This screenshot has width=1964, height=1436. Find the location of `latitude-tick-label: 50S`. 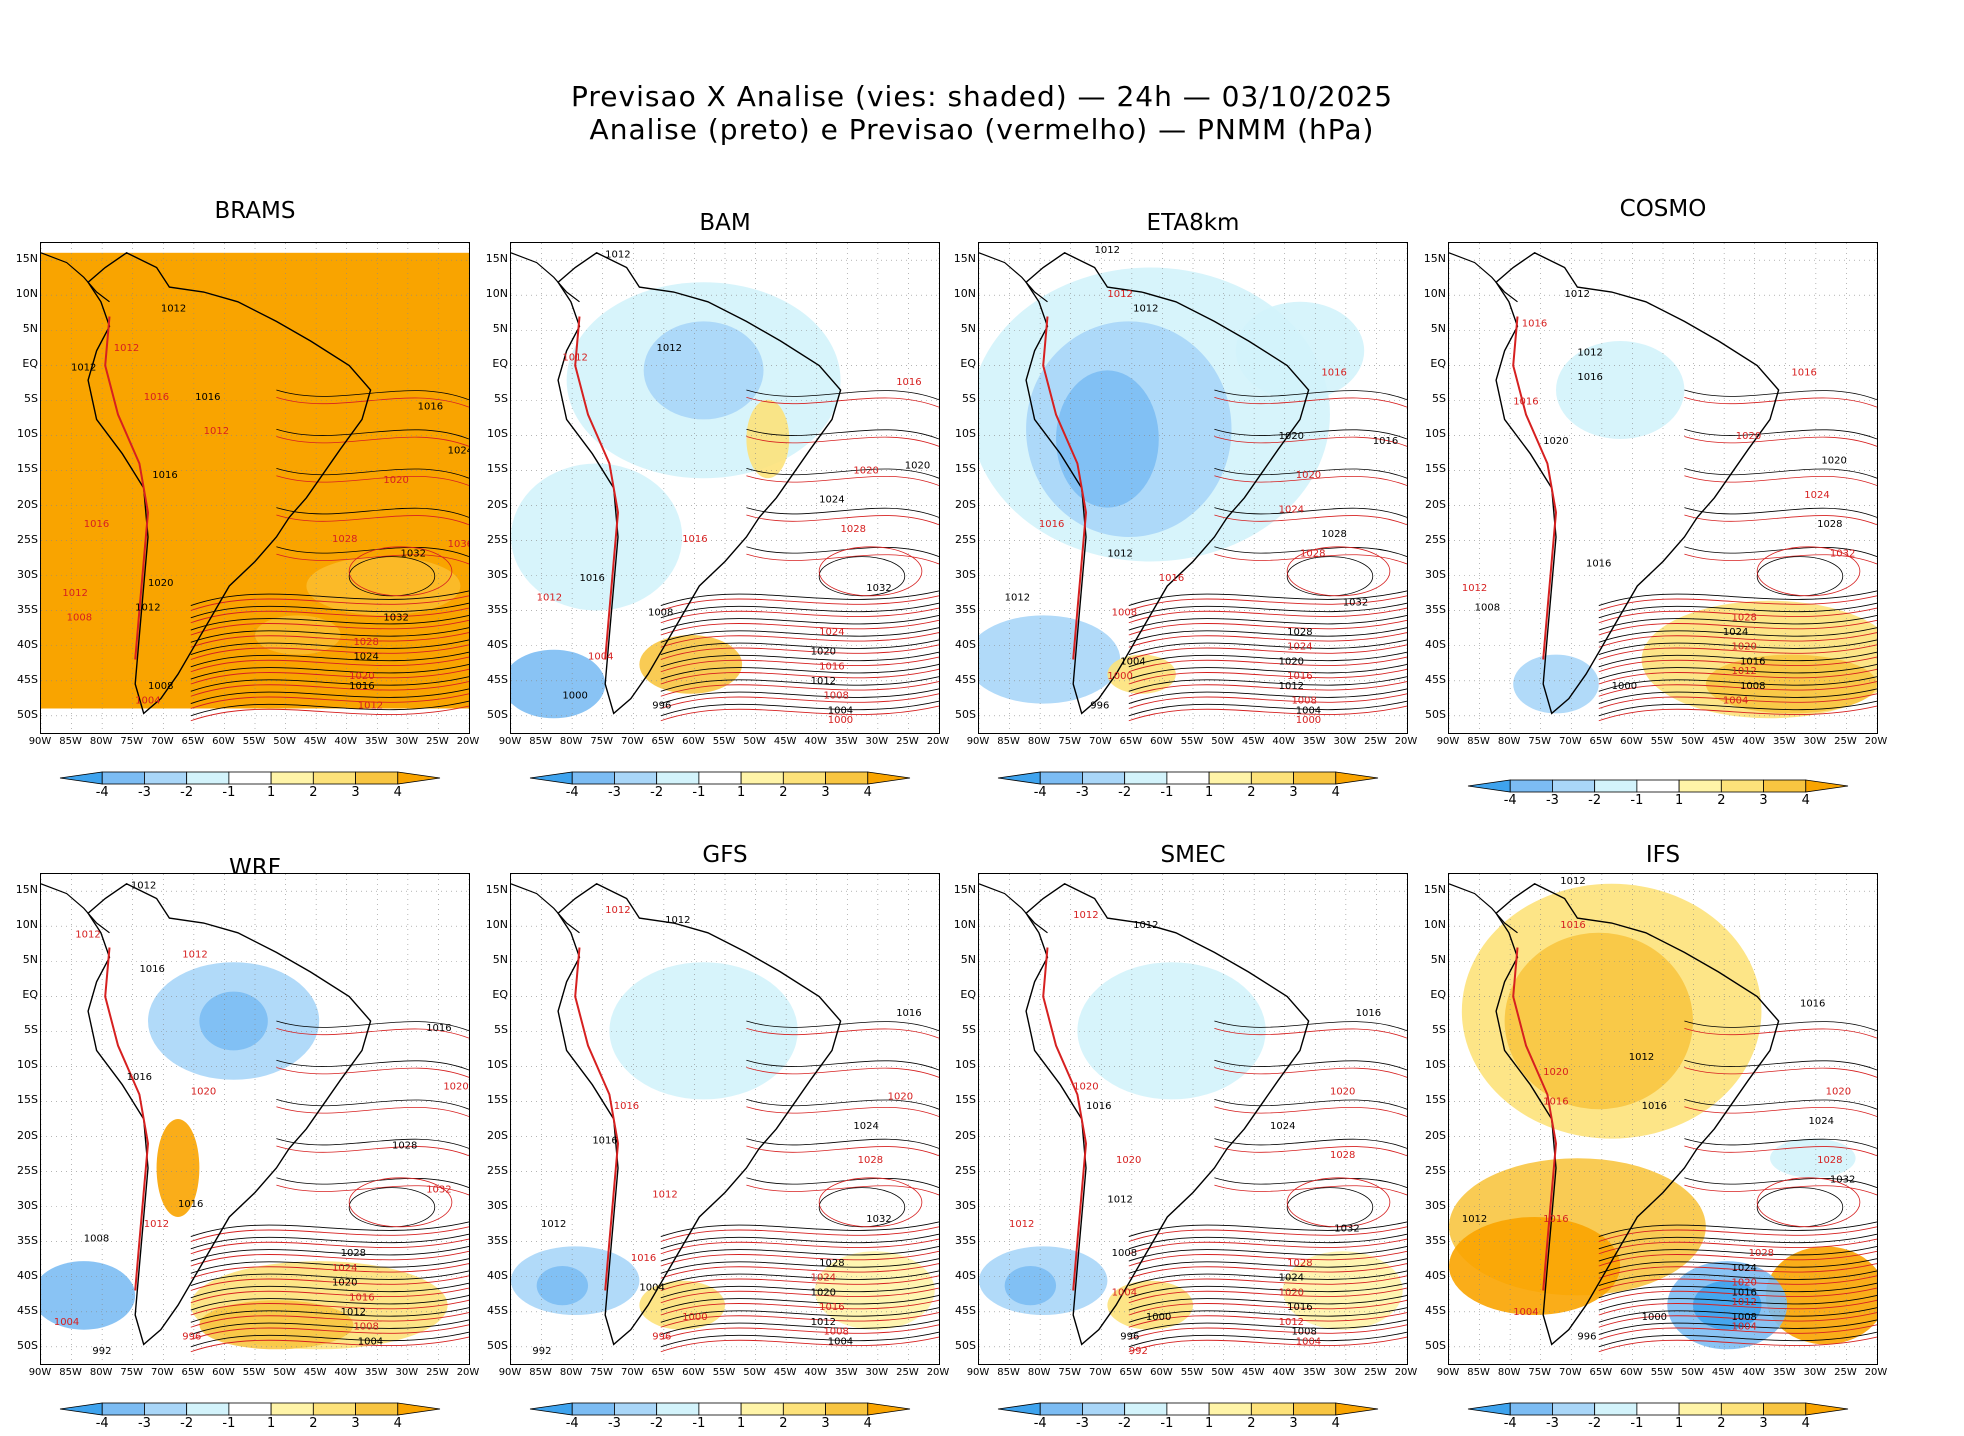

latitude-tick-label: 50S is located at coordinates (1435, 714).